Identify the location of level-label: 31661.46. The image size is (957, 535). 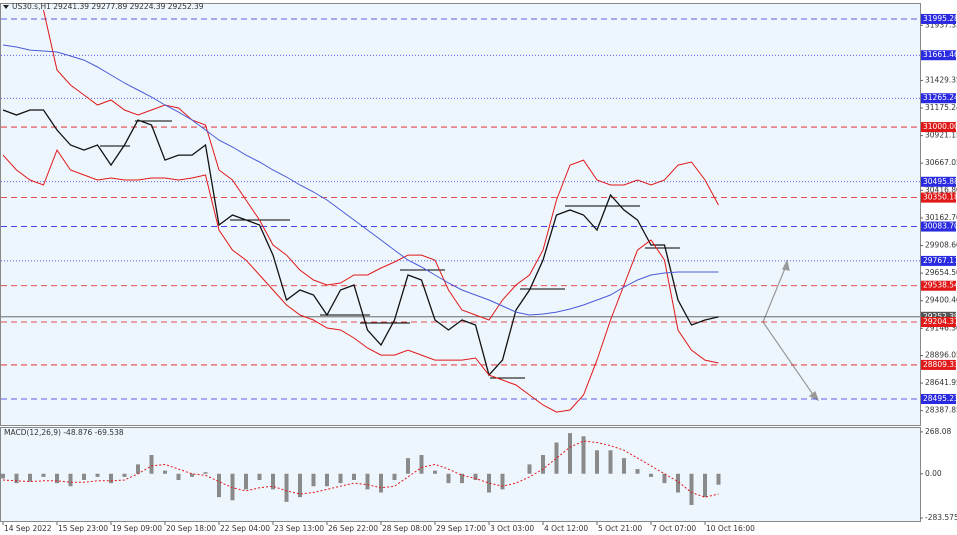
(940, 54).